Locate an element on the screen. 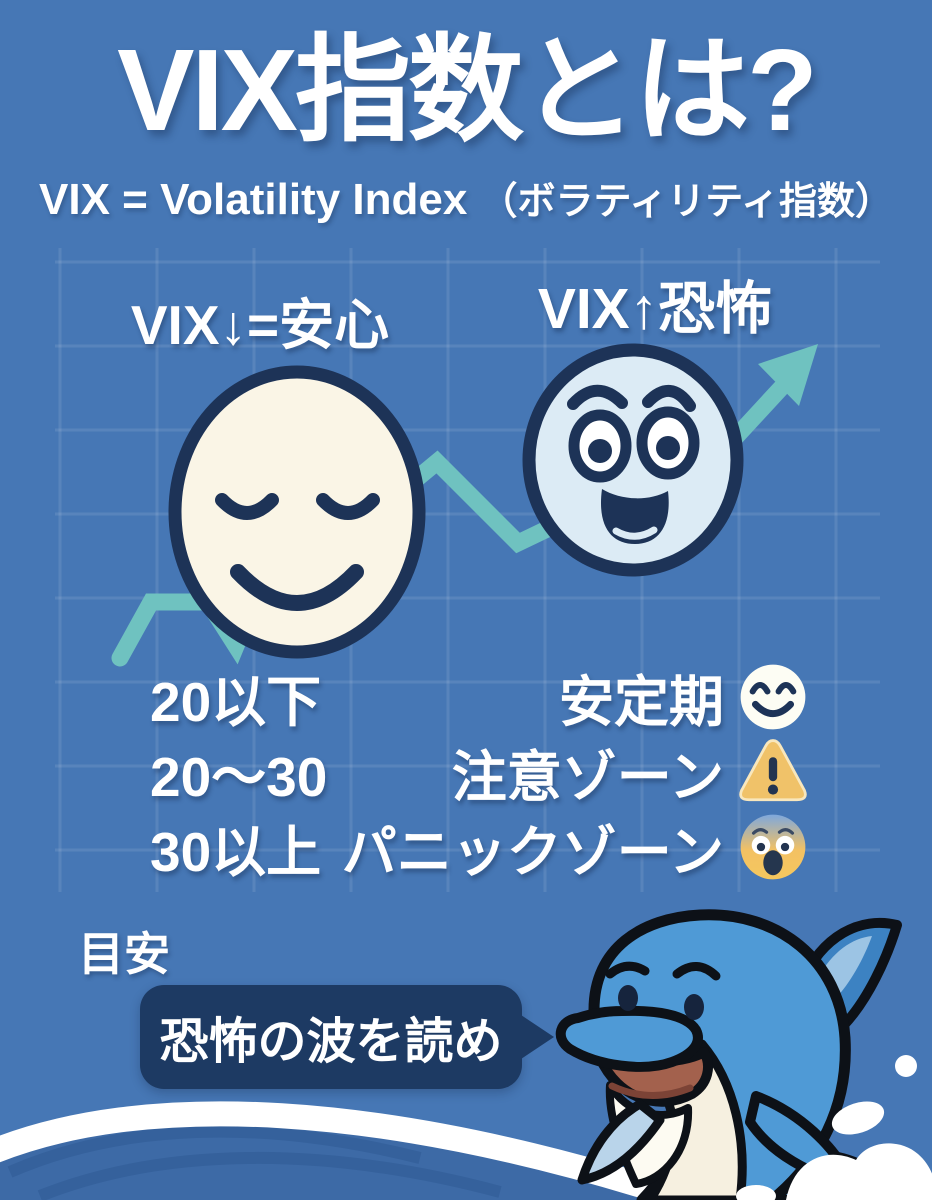  shocked-face-icon is located at coordinates (633, 460).